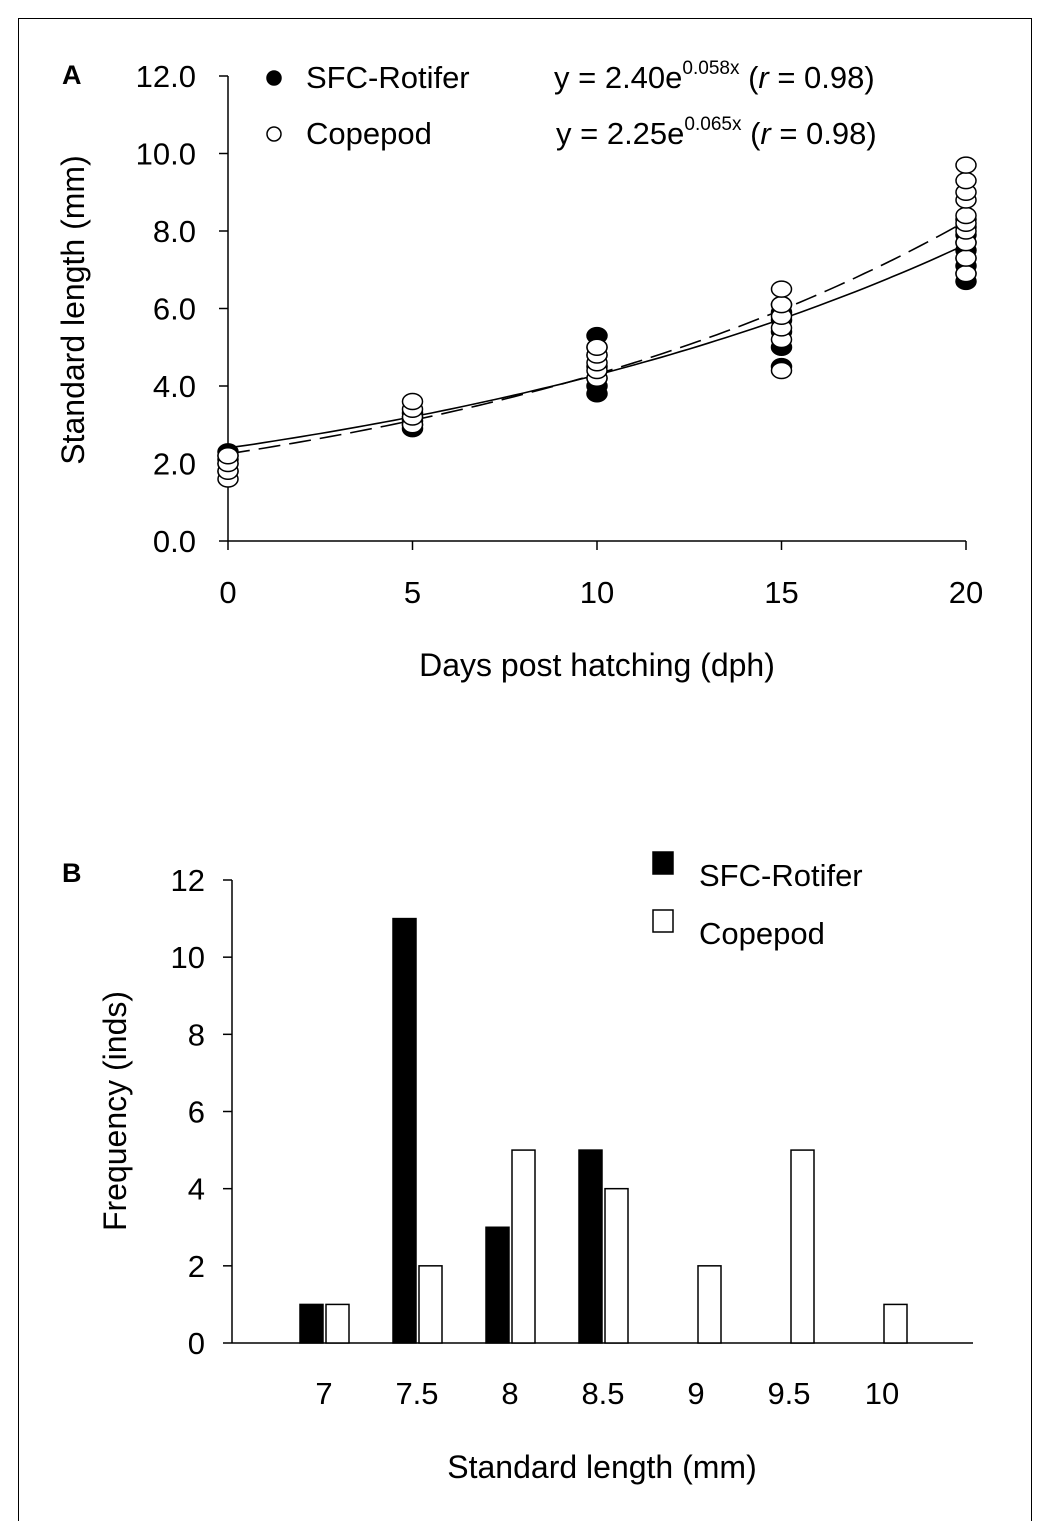 The image size is (1050, 1521). I want to click on rotifer-equation: y = 2.40e0.058x (r = 0.98), so click(714, 76).